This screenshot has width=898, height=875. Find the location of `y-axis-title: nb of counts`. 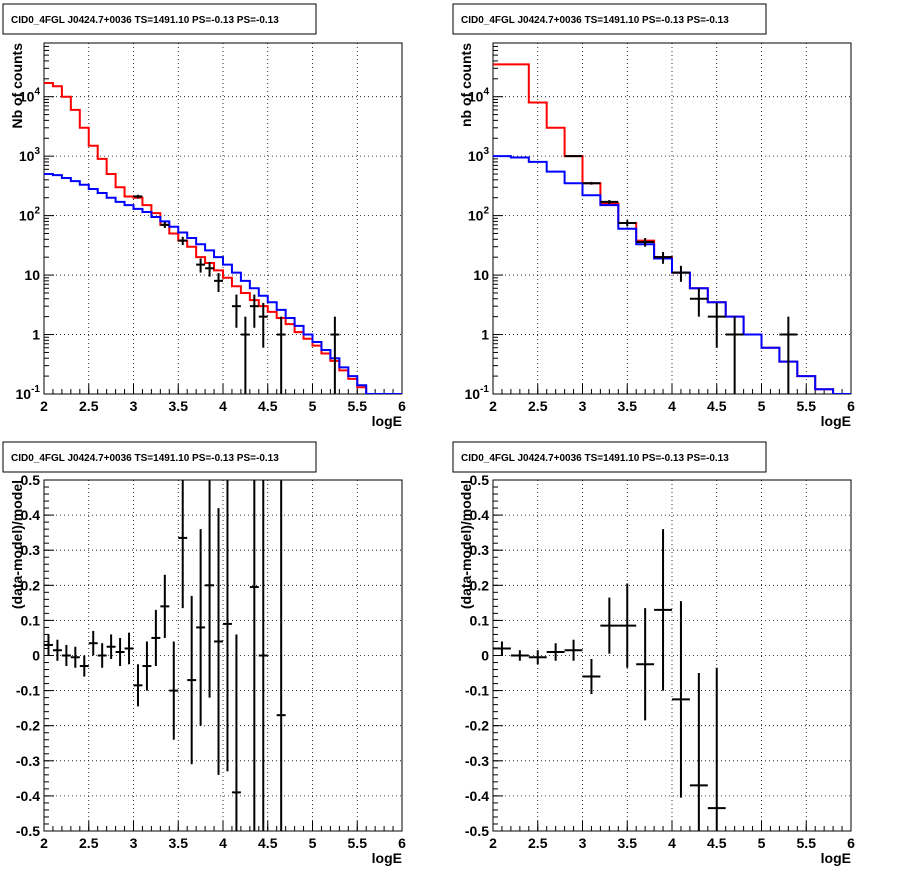

y-axis-title: nb of counts is located at coordinates (466, 85).